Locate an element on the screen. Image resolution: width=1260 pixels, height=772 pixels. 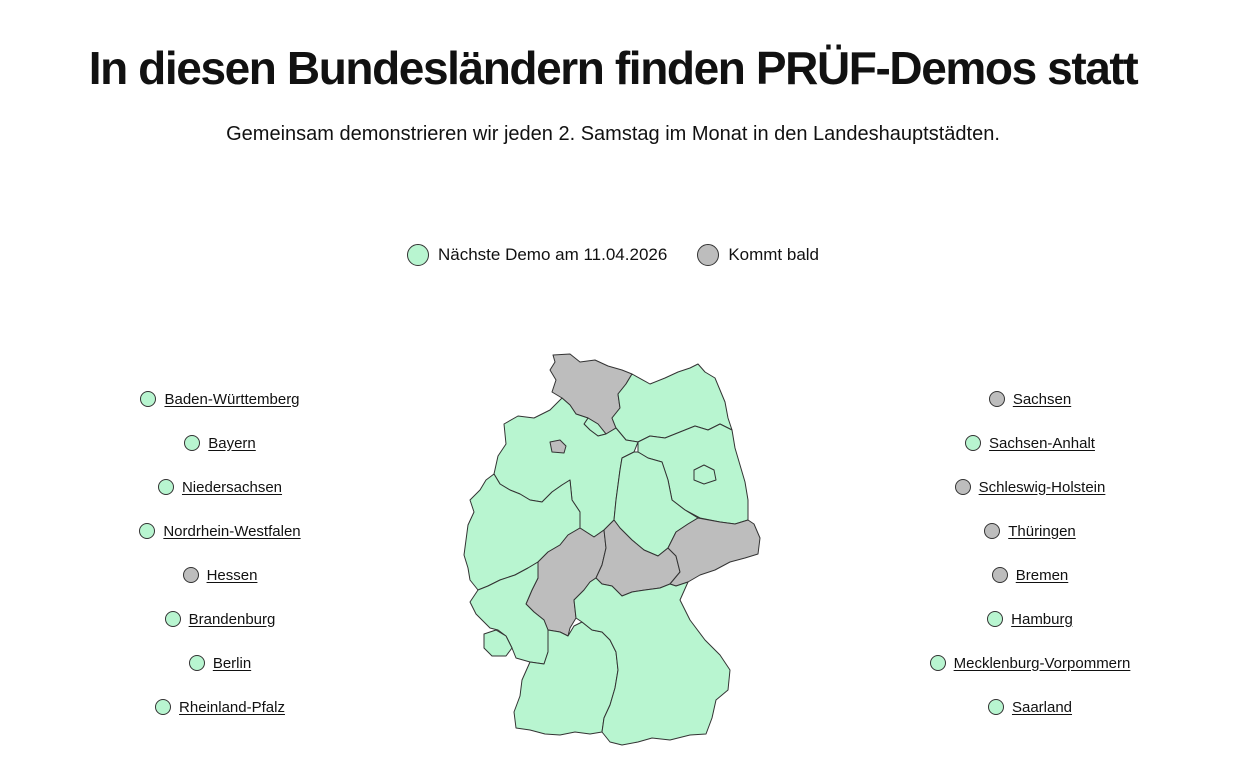
legend-item-active: Nächste Demo am 11.04.2026 is located at coordinates (537, 255).